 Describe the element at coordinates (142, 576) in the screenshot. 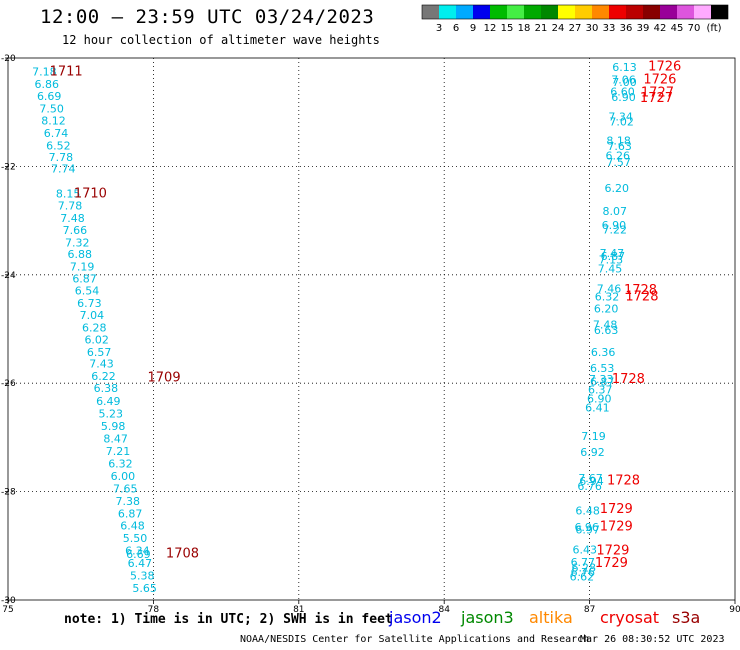

I see `wave-height-label: 5.38` at that location.